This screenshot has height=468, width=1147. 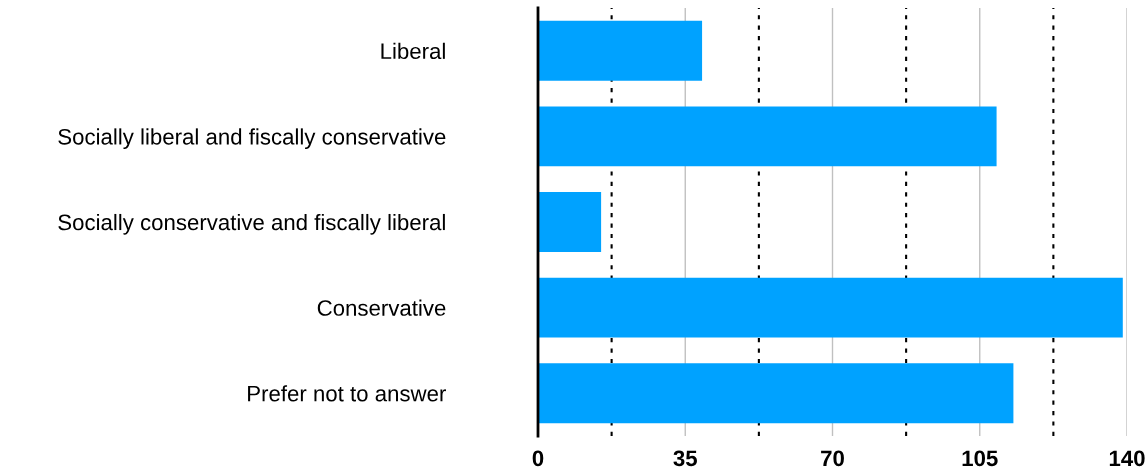 What do you see at coordinates (980, 458) in the screenshot?
I see `x-tick-label: 105` at bounding box center [980, 458].